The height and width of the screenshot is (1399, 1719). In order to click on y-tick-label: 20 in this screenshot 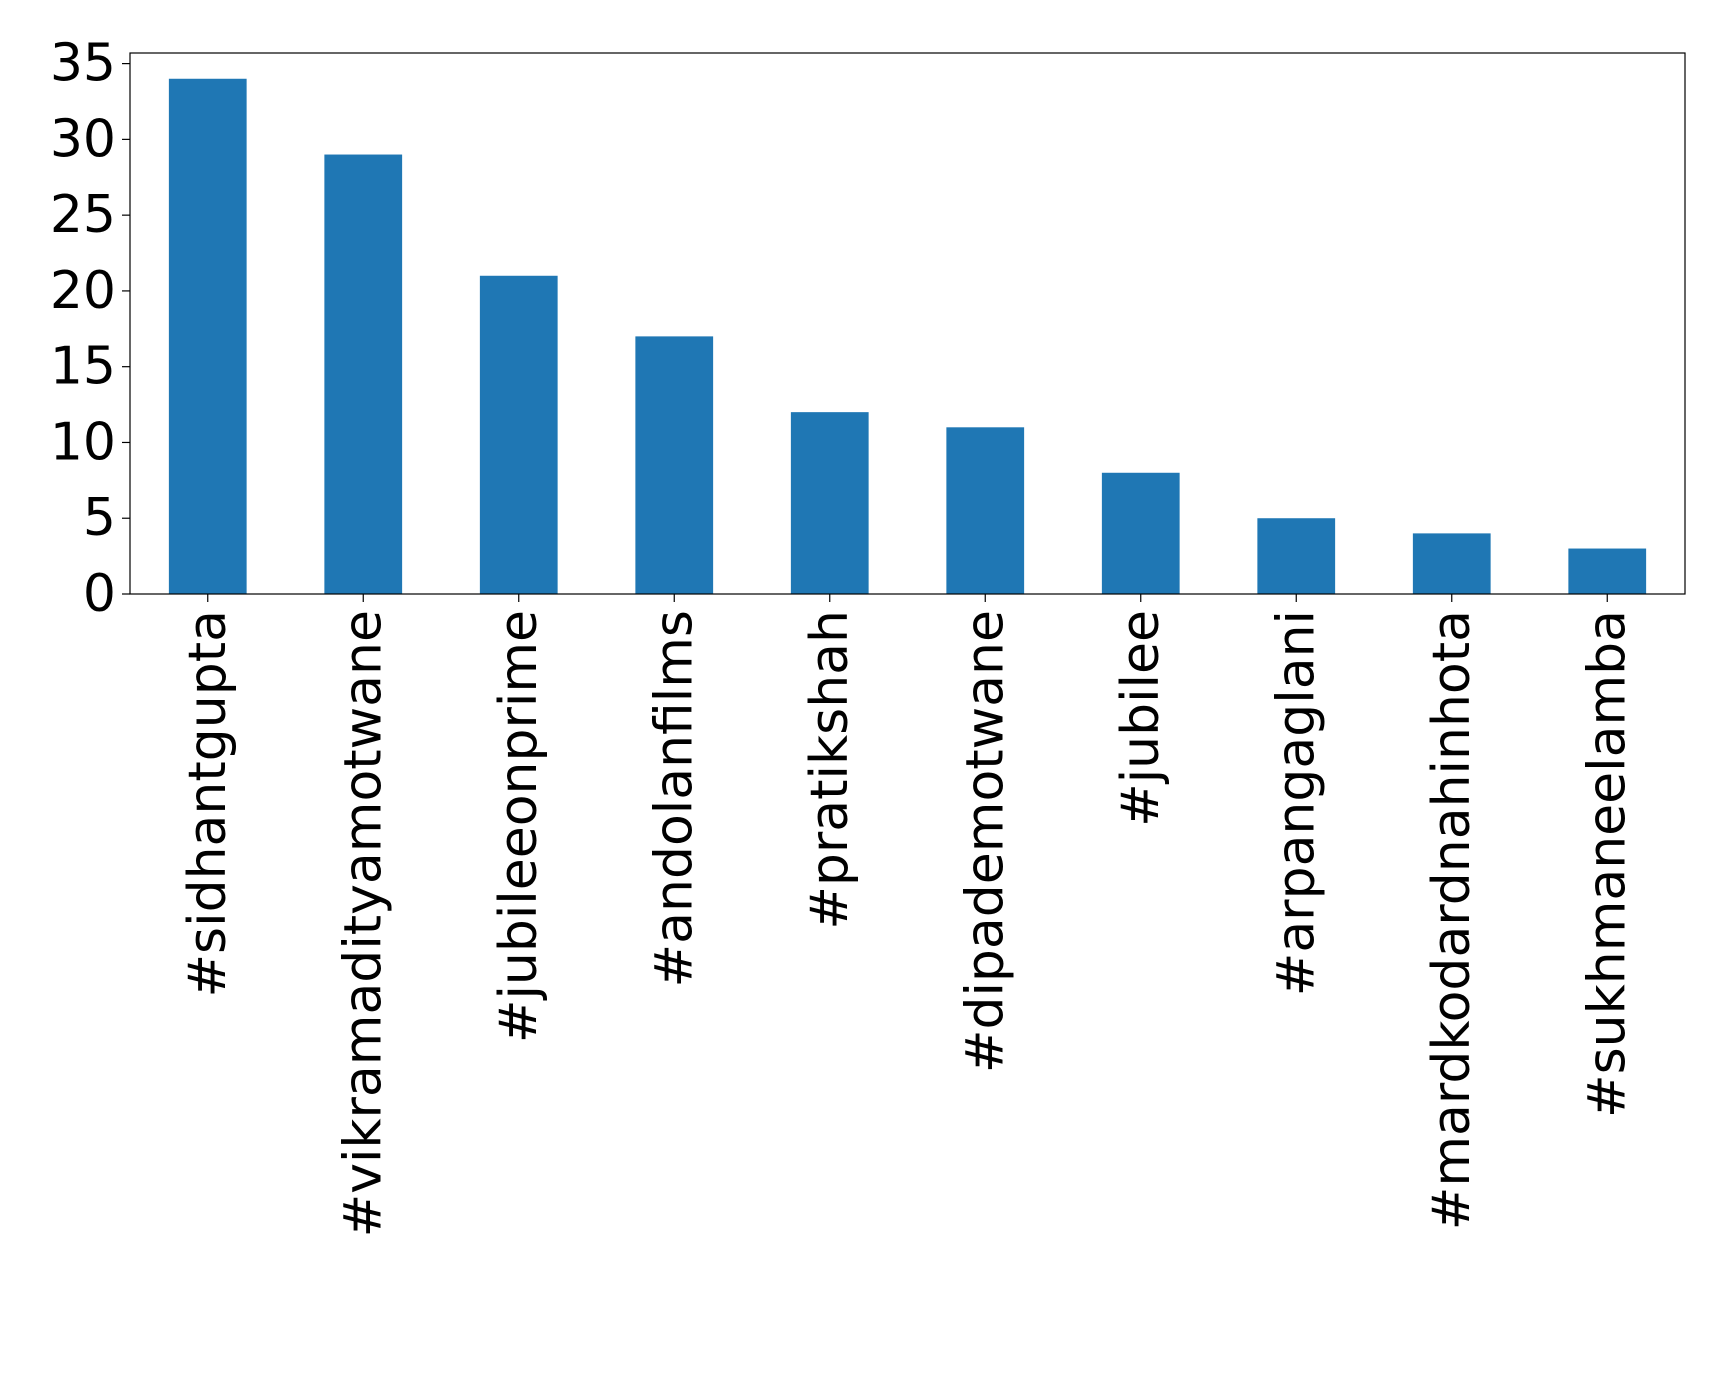, I will do `click(83, 291)`.